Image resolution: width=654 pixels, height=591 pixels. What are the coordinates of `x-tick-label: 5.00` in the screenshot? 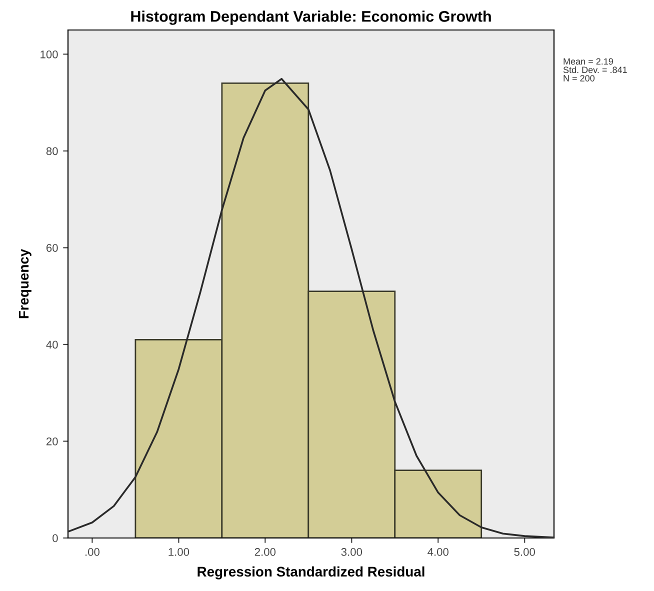 It's located at (524, 552).